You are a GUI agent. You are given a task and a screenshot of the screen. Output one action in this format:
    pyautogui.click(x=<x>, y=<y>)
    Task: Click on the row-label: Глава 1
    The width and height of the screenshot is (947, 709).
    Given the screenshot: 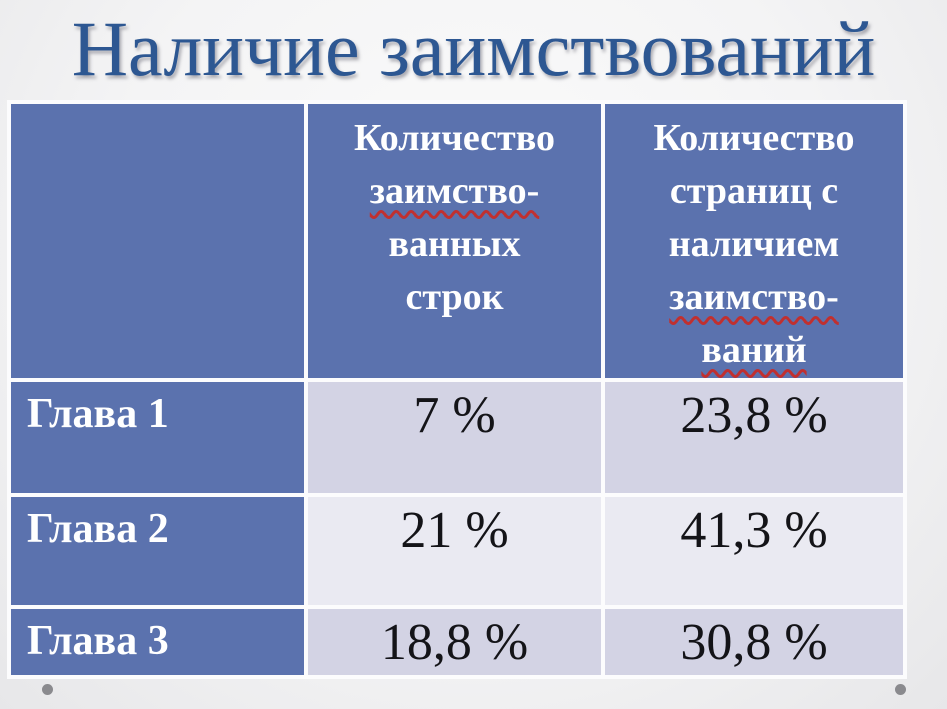 What is the action you would take?
    pyautogui.click(x=157, y=437)
    